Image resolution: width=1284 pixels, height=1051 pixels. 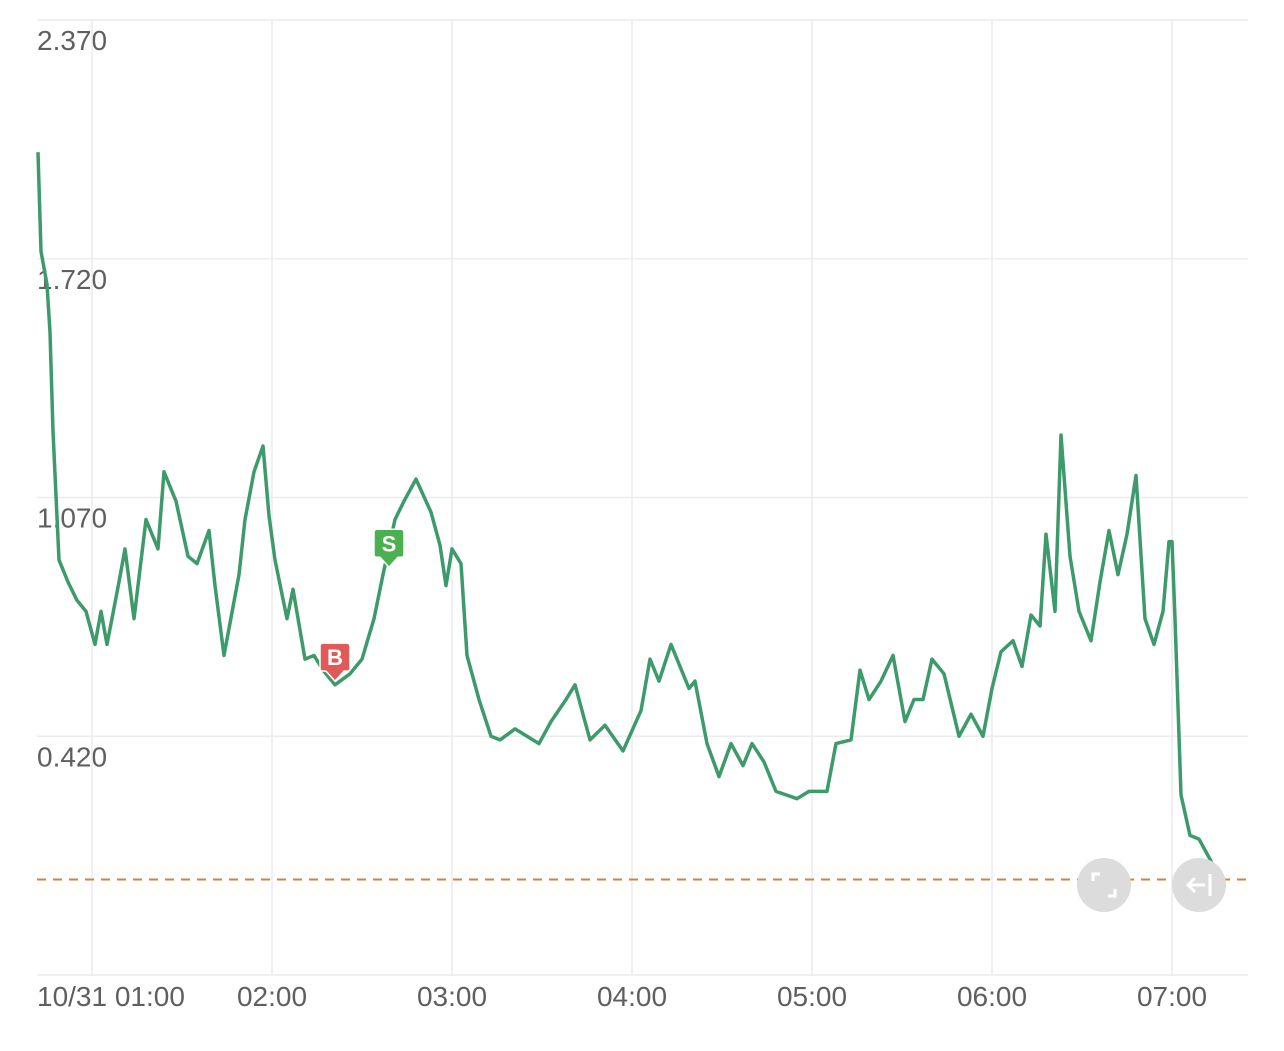 I want to click on marker-label: B, so click(x=335, y=657).